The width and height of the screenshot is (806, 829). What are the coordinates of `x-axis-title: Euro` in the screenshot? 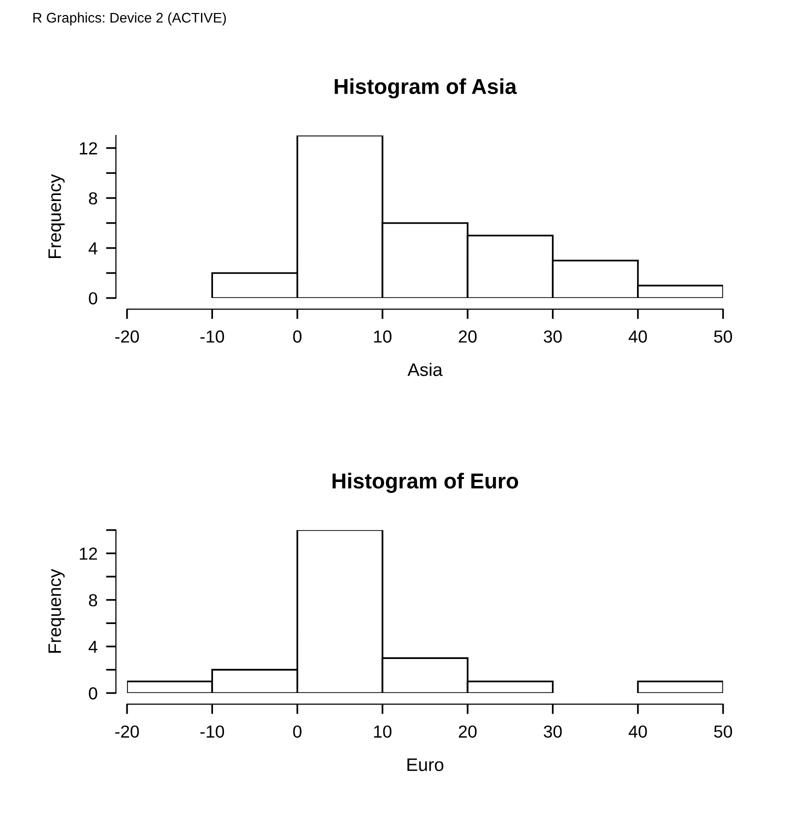 It's located at (425, 765).